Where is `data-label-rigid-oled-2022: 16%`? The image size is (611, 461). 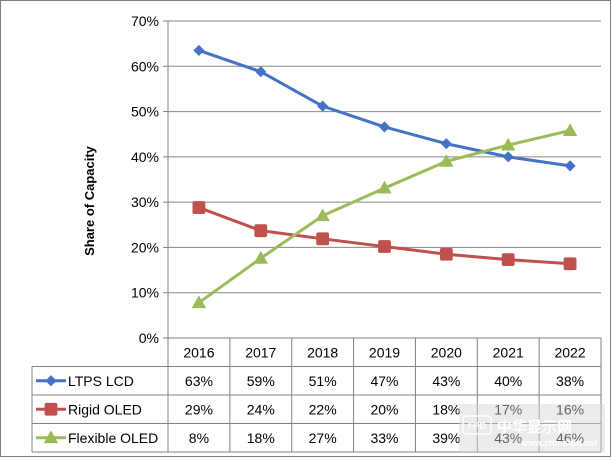
data-label-rigid-oled-2022: 16% is located at coordinates (570, 409).